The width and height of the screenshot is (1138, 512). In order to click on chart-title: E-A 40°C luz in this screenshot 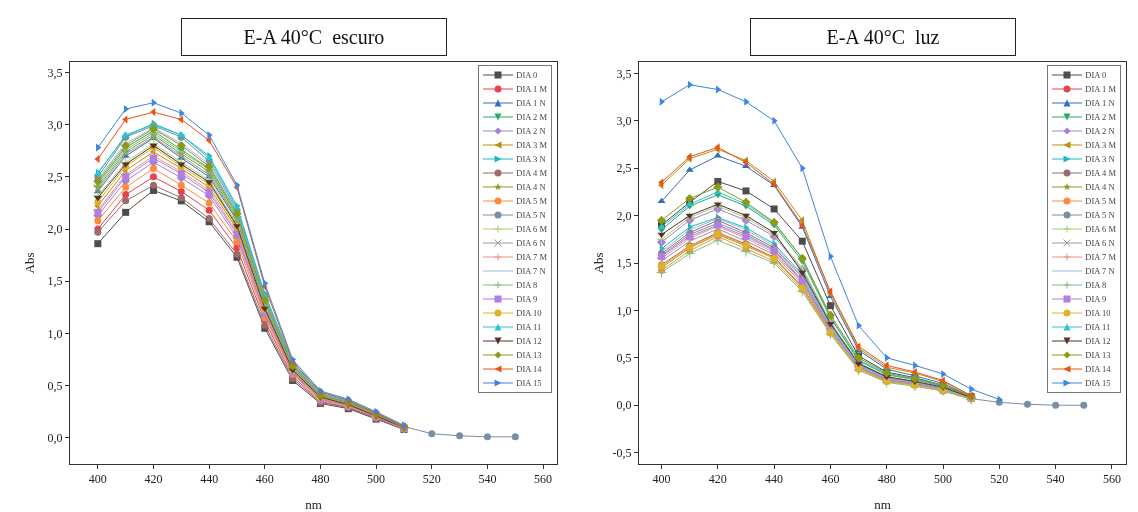, I will do `click(883, 37)`.